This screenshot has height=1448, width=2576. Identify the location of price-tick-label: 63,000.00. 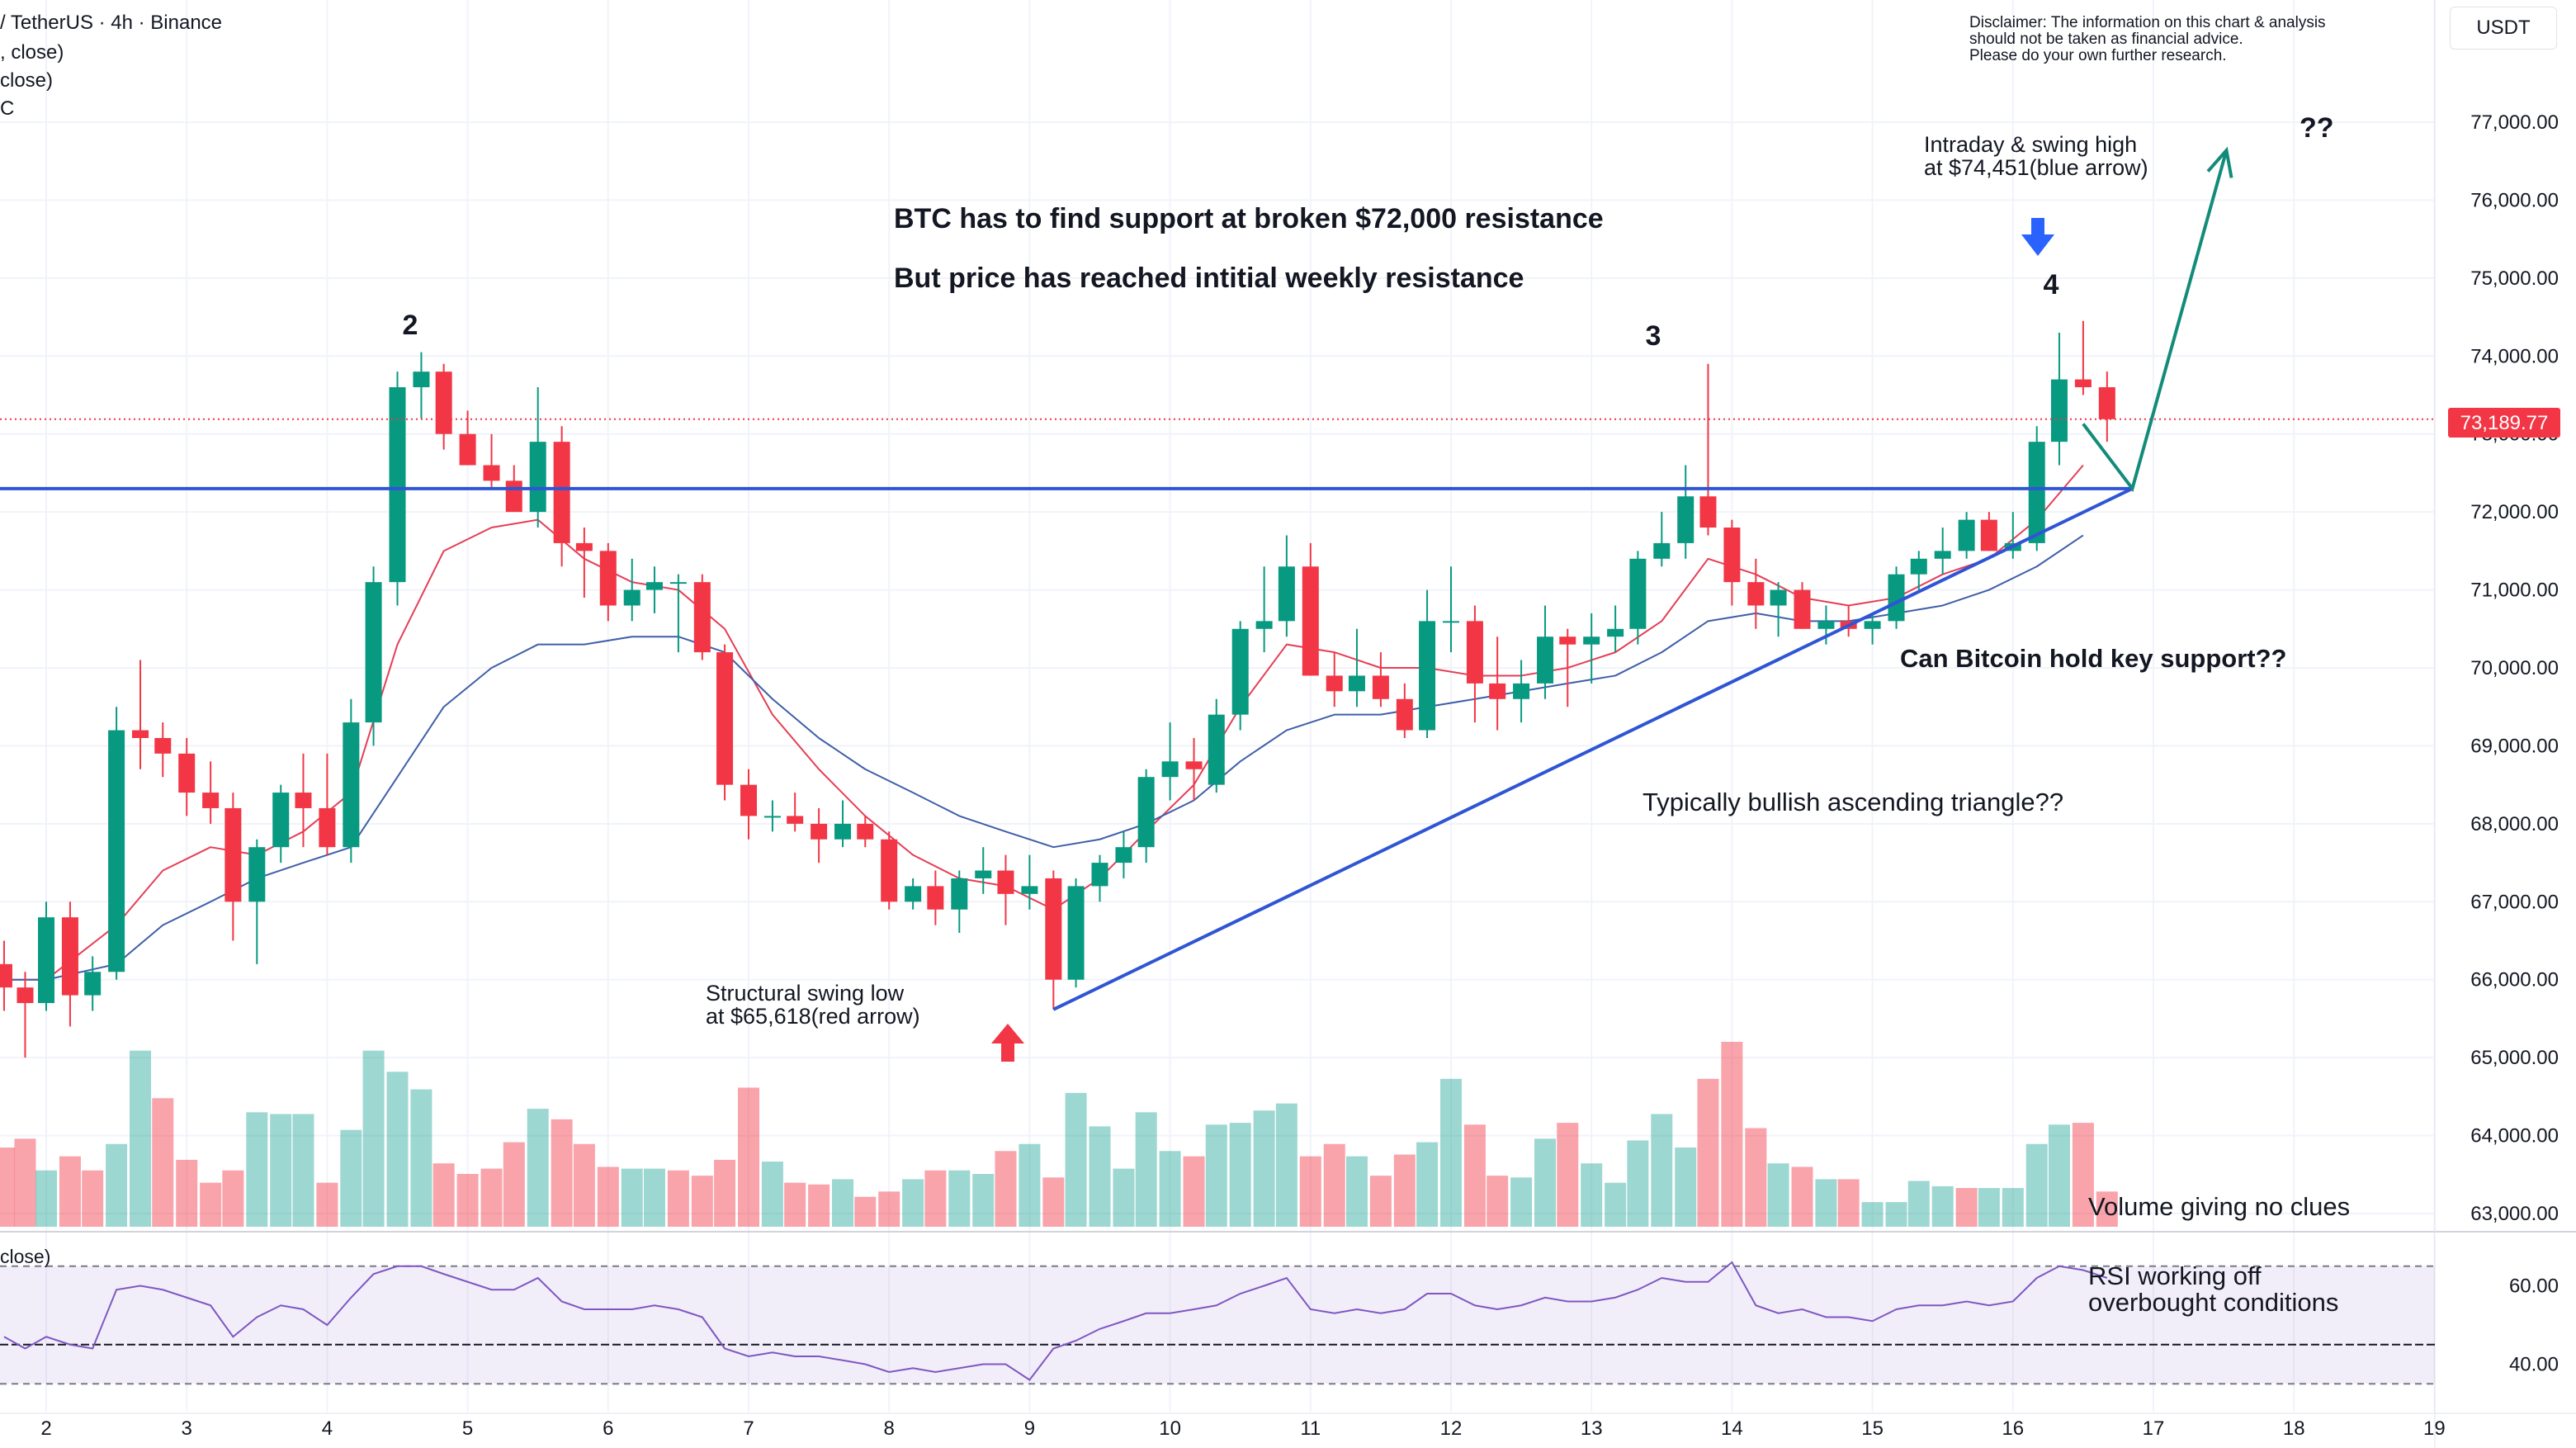
(2514, 1214).